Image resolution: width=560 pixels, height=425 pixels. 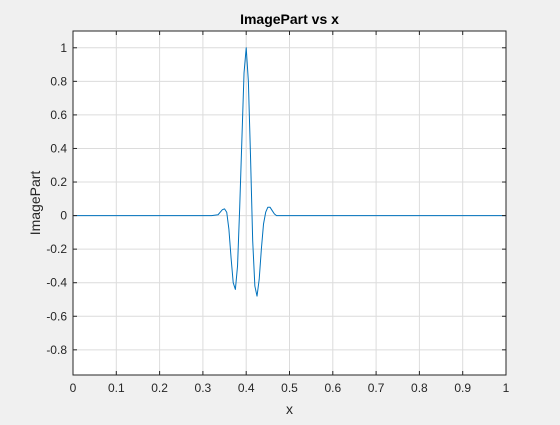 What do you see at coordinates (506, 388) in the screenshot?
I see `x-tick-label: 1` at bounding box center [506, 388].